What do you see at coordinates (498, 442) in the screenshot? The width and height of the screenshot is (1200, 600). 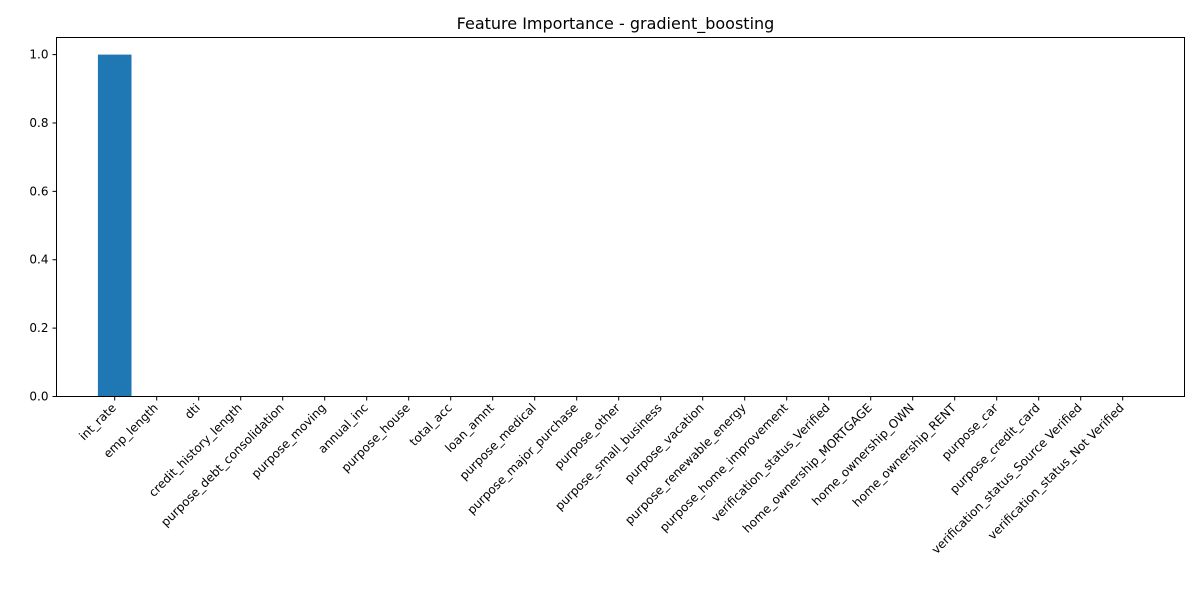 I see `x-tick-label: purpose_medical` at bounding box center [498, 442].